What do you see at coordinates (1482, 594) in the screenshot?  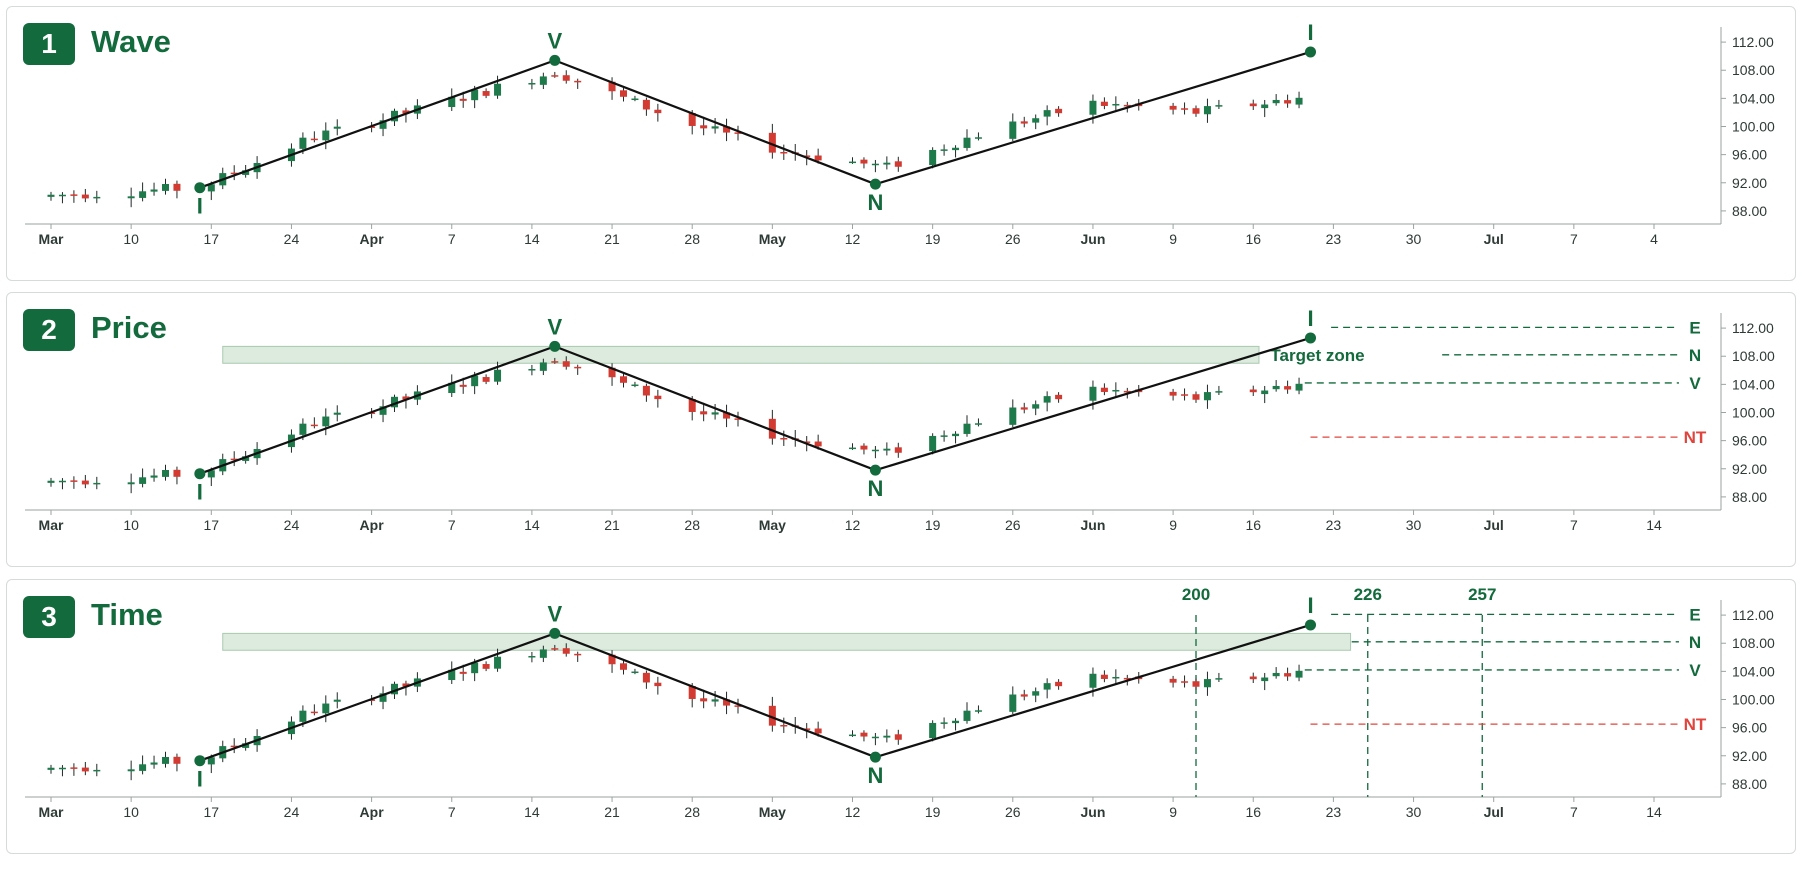 I see `time-marker-label: 257` at bounding box center [1482, 594].